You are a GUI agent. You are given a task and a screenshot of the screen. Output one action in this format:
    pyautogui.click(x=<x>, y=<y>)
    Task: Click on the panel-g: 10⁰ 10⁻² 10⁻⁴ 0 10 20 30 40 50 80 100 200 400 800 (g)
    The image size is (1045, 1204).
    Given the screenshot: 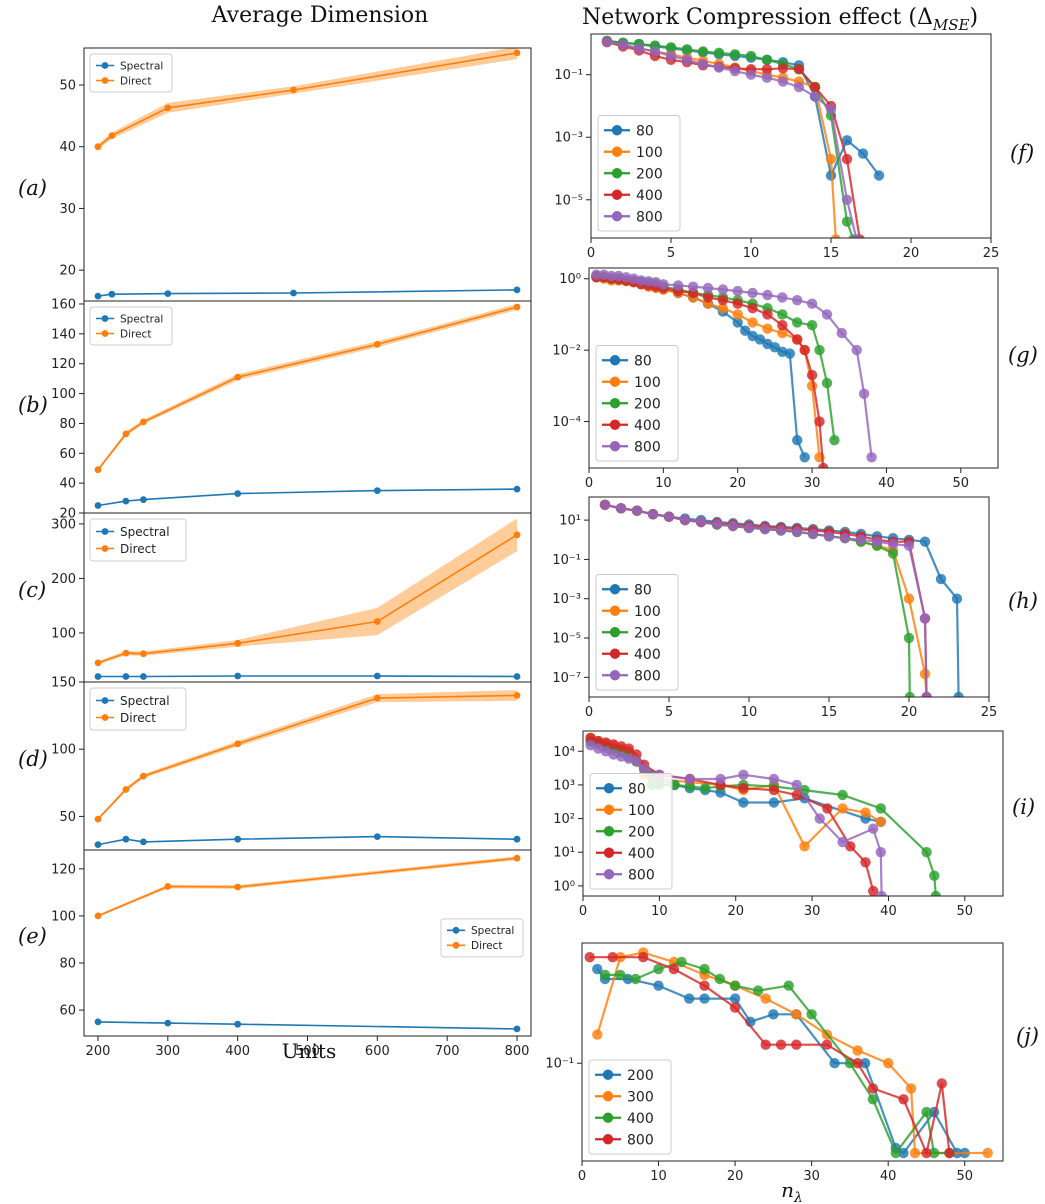 What is the action you would take?
    pyautogui.click(x=795, y=379)
    